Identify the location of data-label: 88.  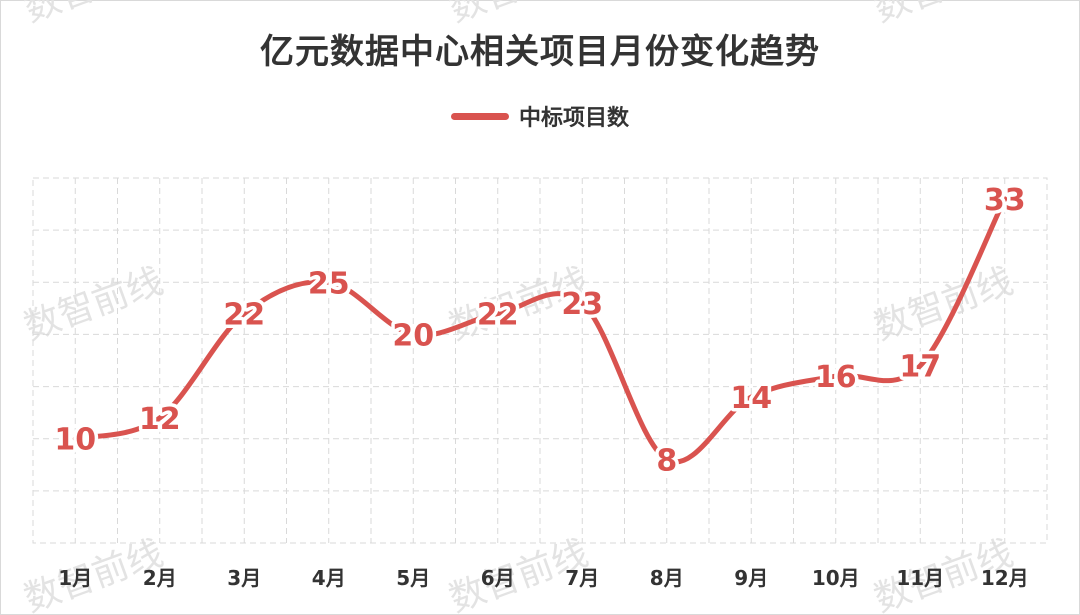
(667, 461).